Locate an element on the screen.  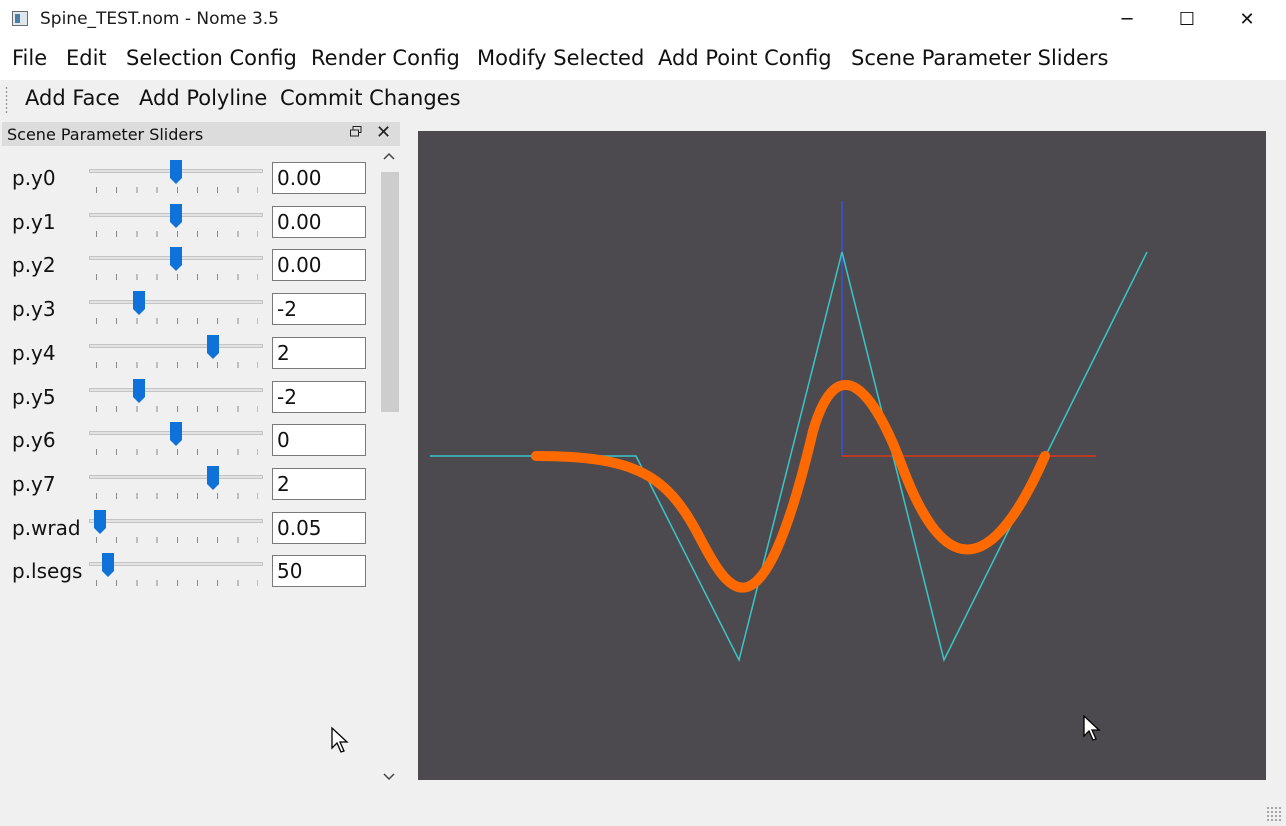
minimize-icon: ─ is located at coordinates (1127, 19).